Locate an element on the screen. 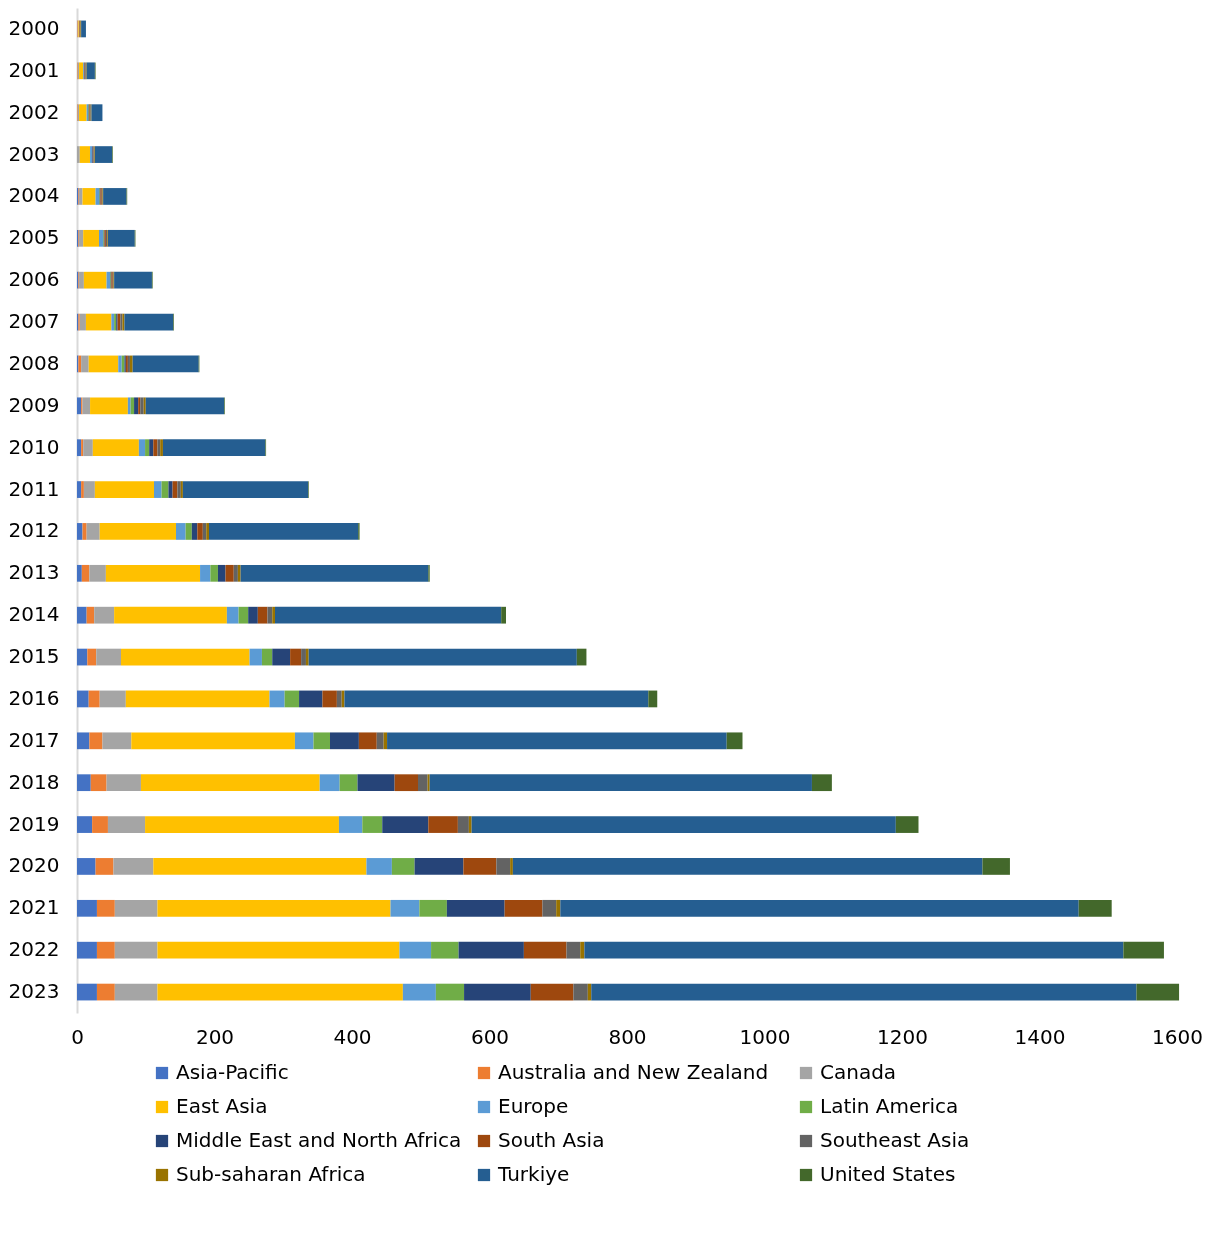 Image resolution: width=1221 pixels, height=1238 pixels. y-tick-label: 2008 is located at coordinates (34, 362).